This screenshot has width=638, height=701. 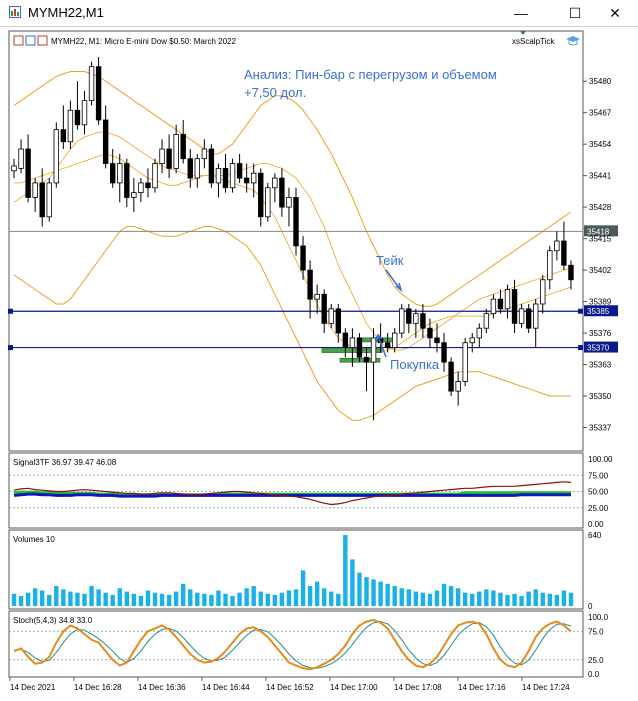 What do you see at coordinates (600, 176) in the screenshot?
I see `price-tick-label: 35441` at bounding box center [600, 176].